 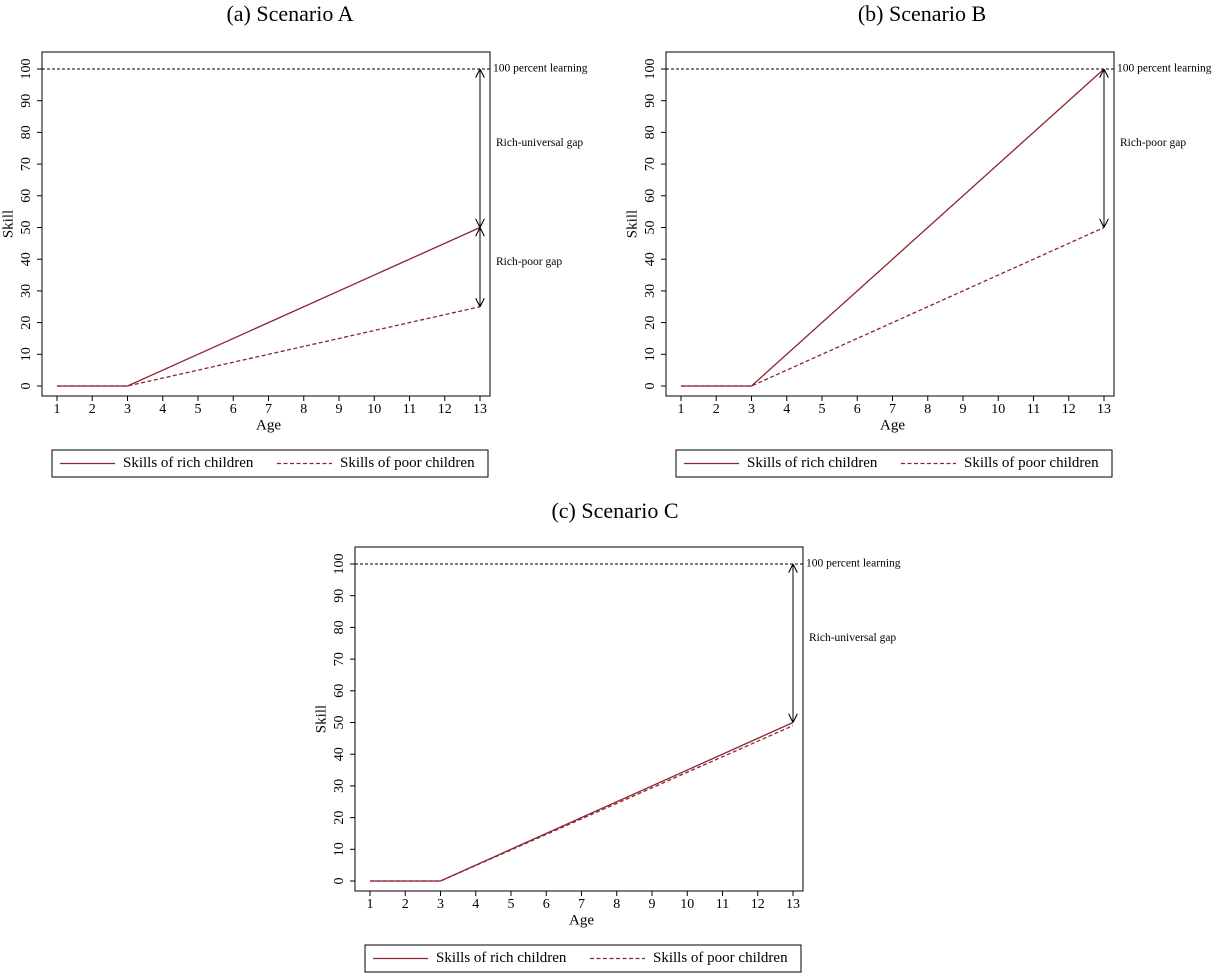 What do you see at coordinates (922, 13) in the screenshot?
I see `panel-title: (b) Scenario B` at bounding box center [922, 13].